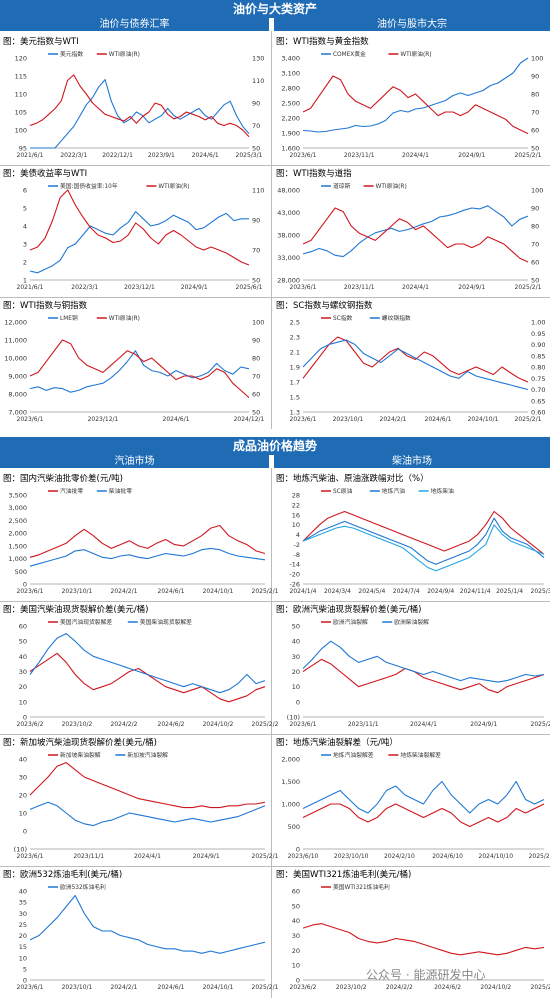  I want to click on panel-title: 图：WTI指数与道指, so click(314, 174).